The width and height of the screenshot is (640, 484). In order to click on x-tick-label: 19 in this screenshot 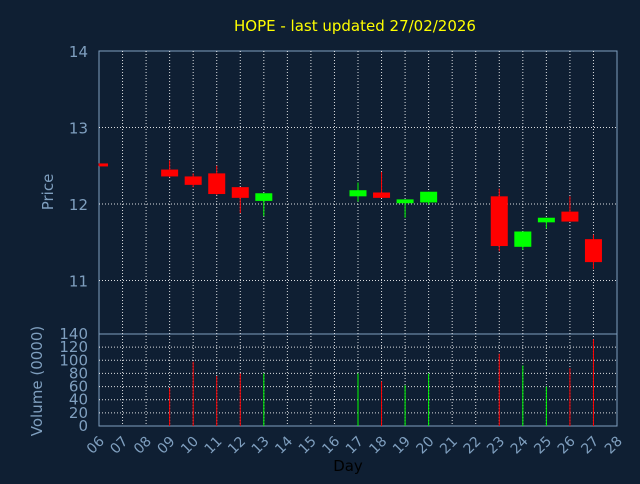, I will do `click(402, 446)`.